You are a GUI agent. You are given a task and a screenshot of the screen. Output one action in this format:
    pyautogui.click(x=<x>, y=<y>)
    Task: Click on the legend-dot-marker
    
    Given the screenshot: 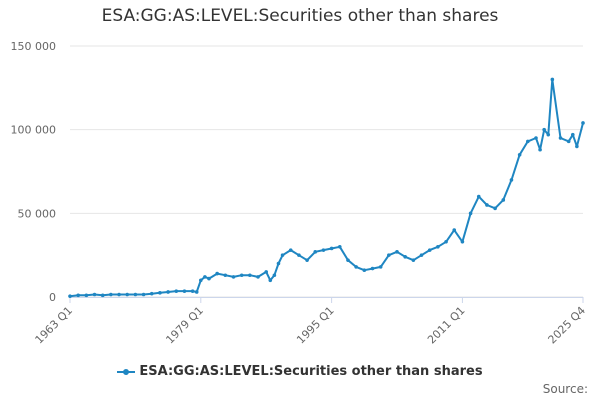 What is the action you would take?
    pyautogui.click(x=126, y=371)
    